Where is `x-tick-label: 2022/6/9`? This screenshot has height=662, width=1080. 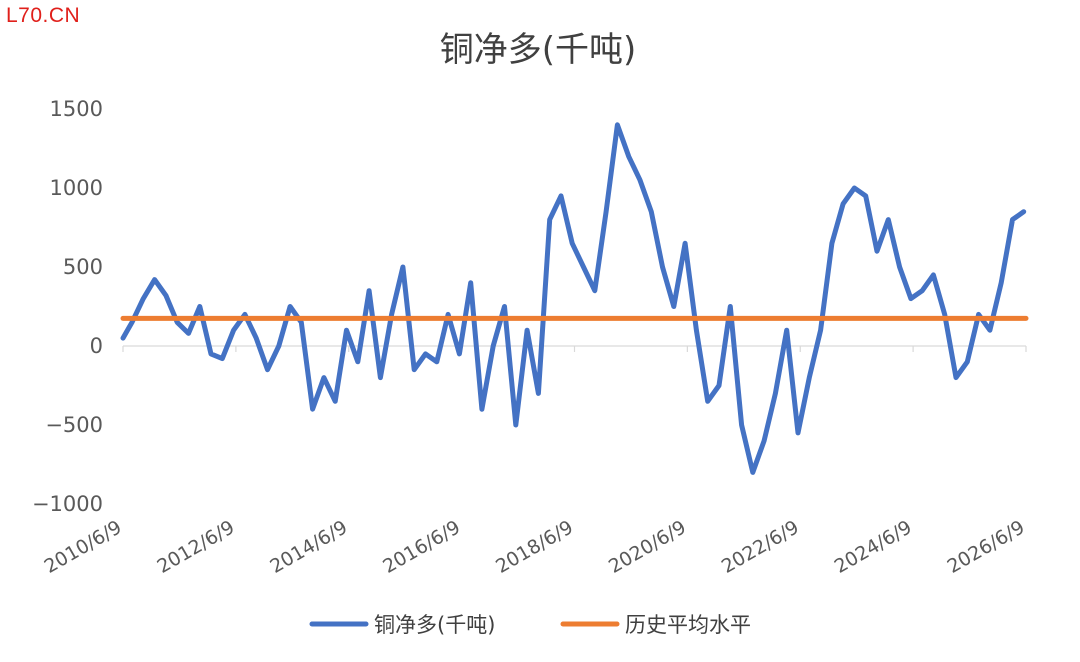 x-tick-label: 2022/6/9 is located at coordinates (760, 547).